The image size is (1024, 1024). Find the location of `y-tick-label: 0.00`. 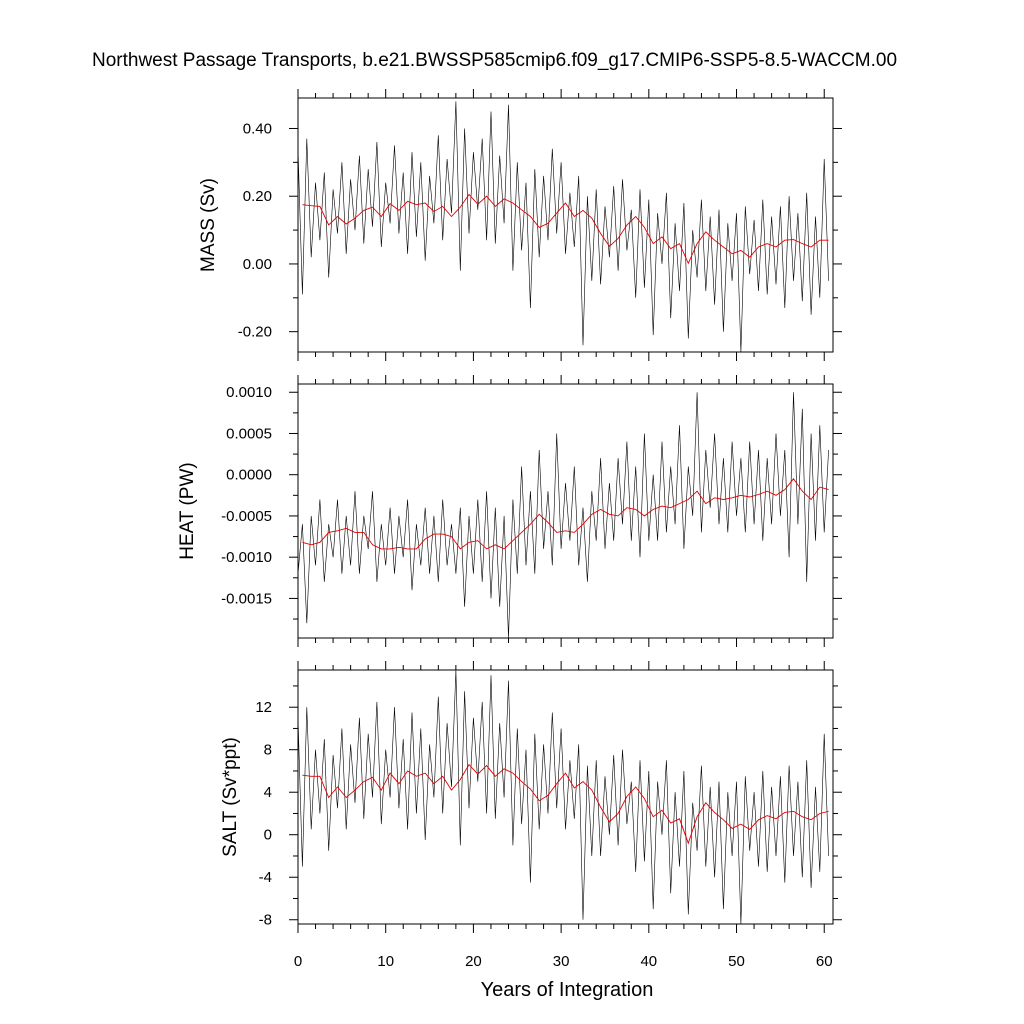

y-tick-label: 0.00 is located at coordinates (257, 264).